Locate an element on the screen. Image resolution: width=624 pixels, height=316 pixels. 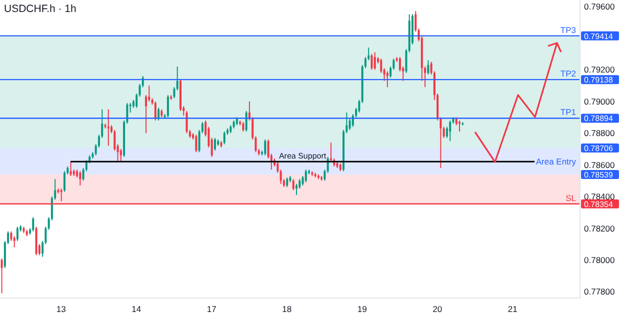
y-tick-label: 0.78800 is located at coordinates (599, 133).